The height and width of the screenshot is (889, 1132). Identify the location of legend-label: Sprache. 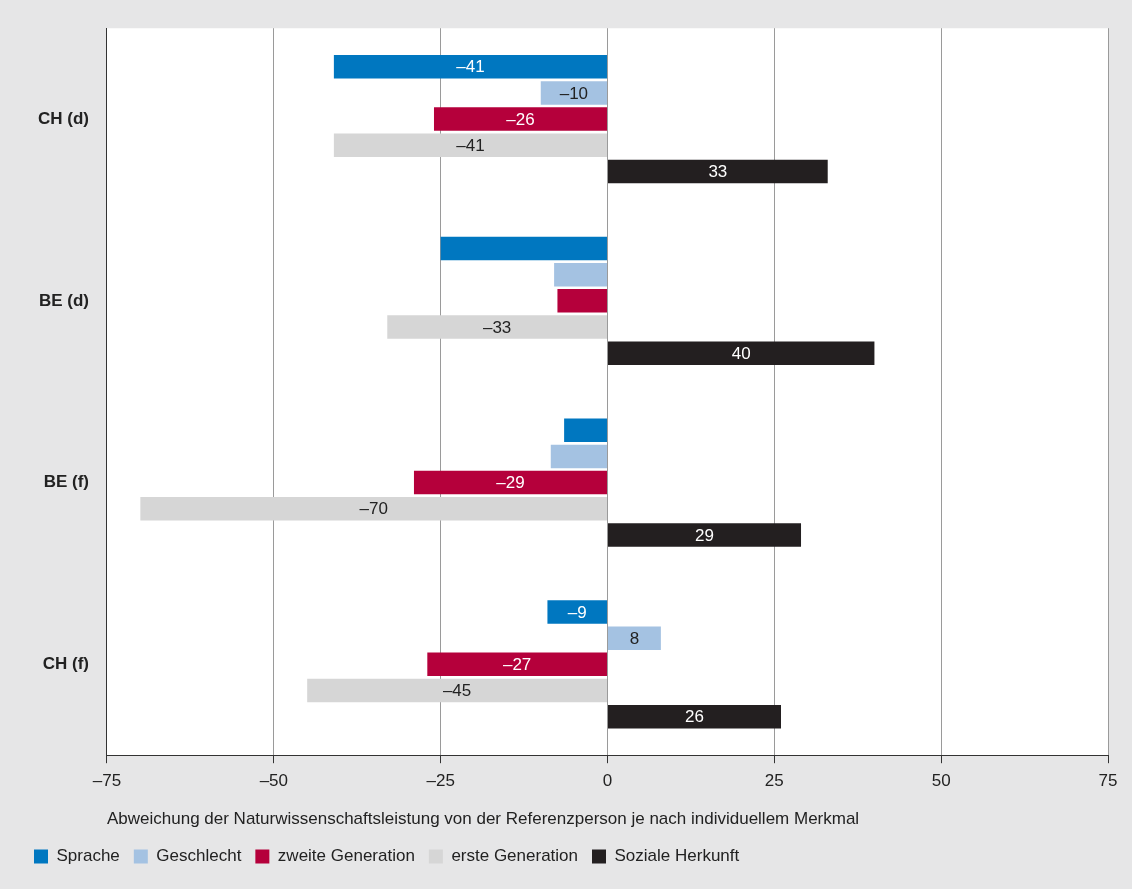
(88, 856).